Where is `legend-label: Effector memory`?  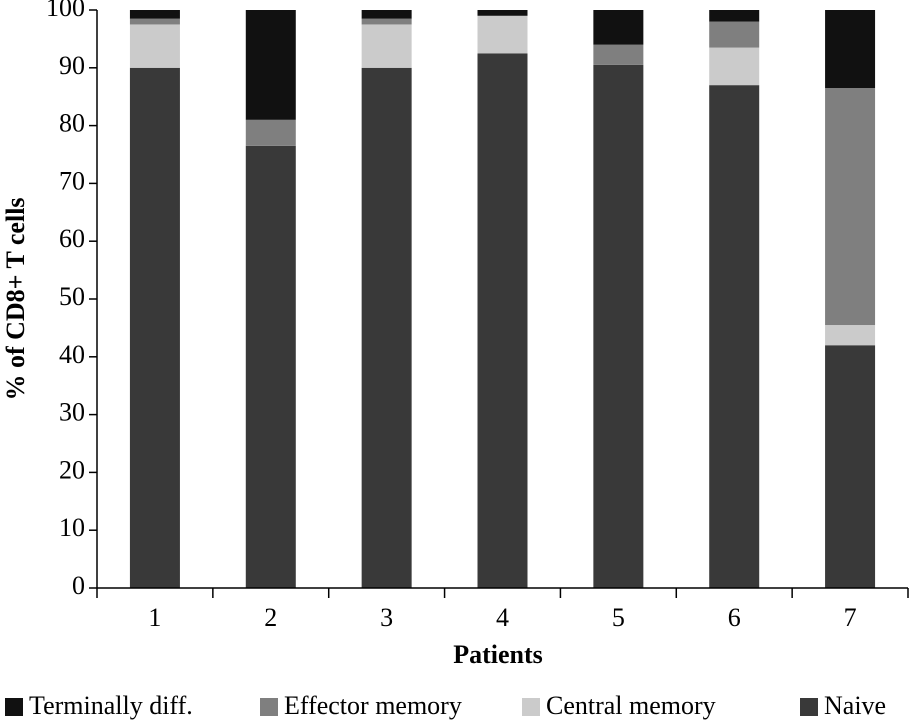 legend-label: Effector memory is located at coordinates (373, 705).